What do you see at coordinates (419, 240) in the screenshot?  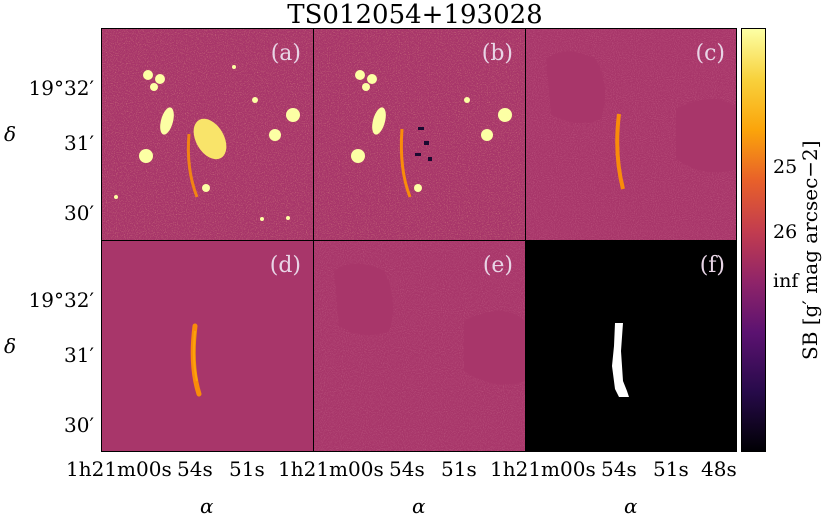 I see `panel-divider` at bounding box center [419, 240].